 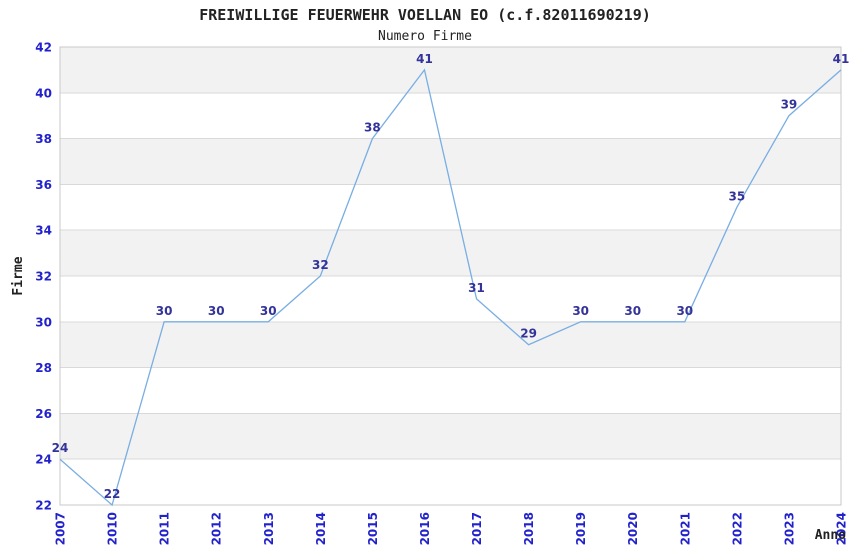 I want to click on y-tick-label: 34, so click(x=43, y=231).